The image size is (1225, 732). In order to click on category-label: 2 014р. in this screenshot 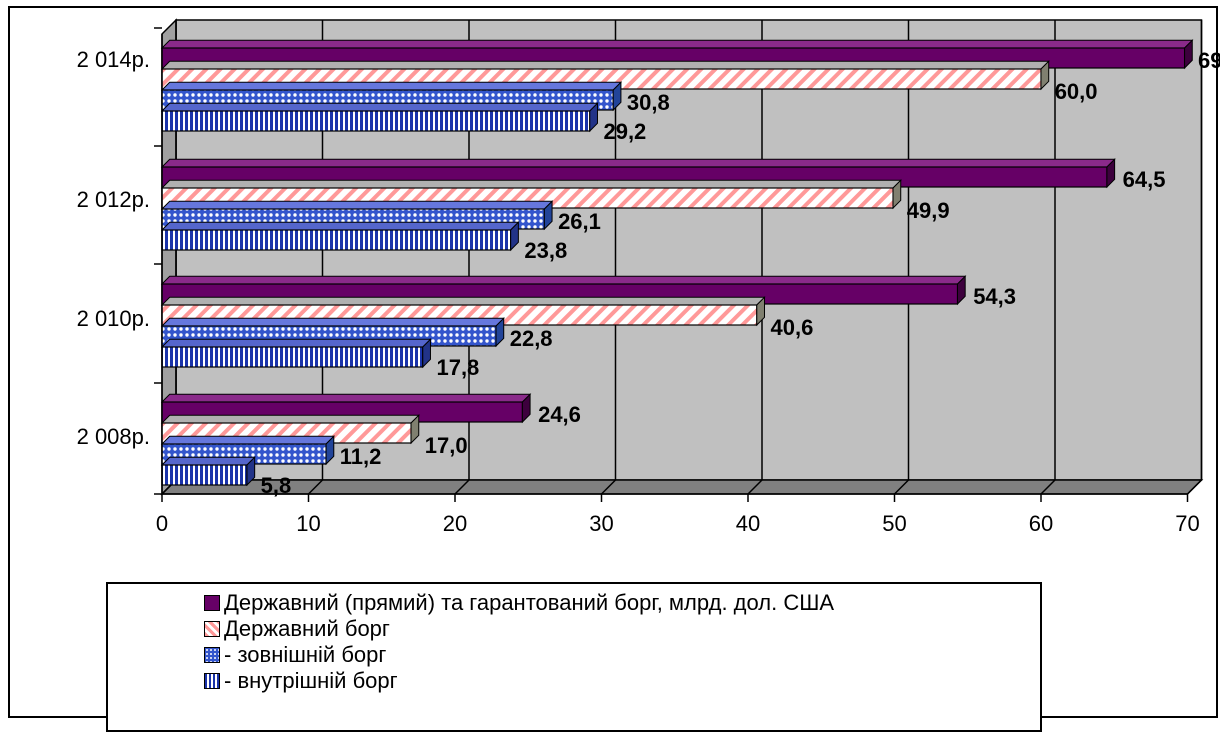, I will do `click(113, 59)`.